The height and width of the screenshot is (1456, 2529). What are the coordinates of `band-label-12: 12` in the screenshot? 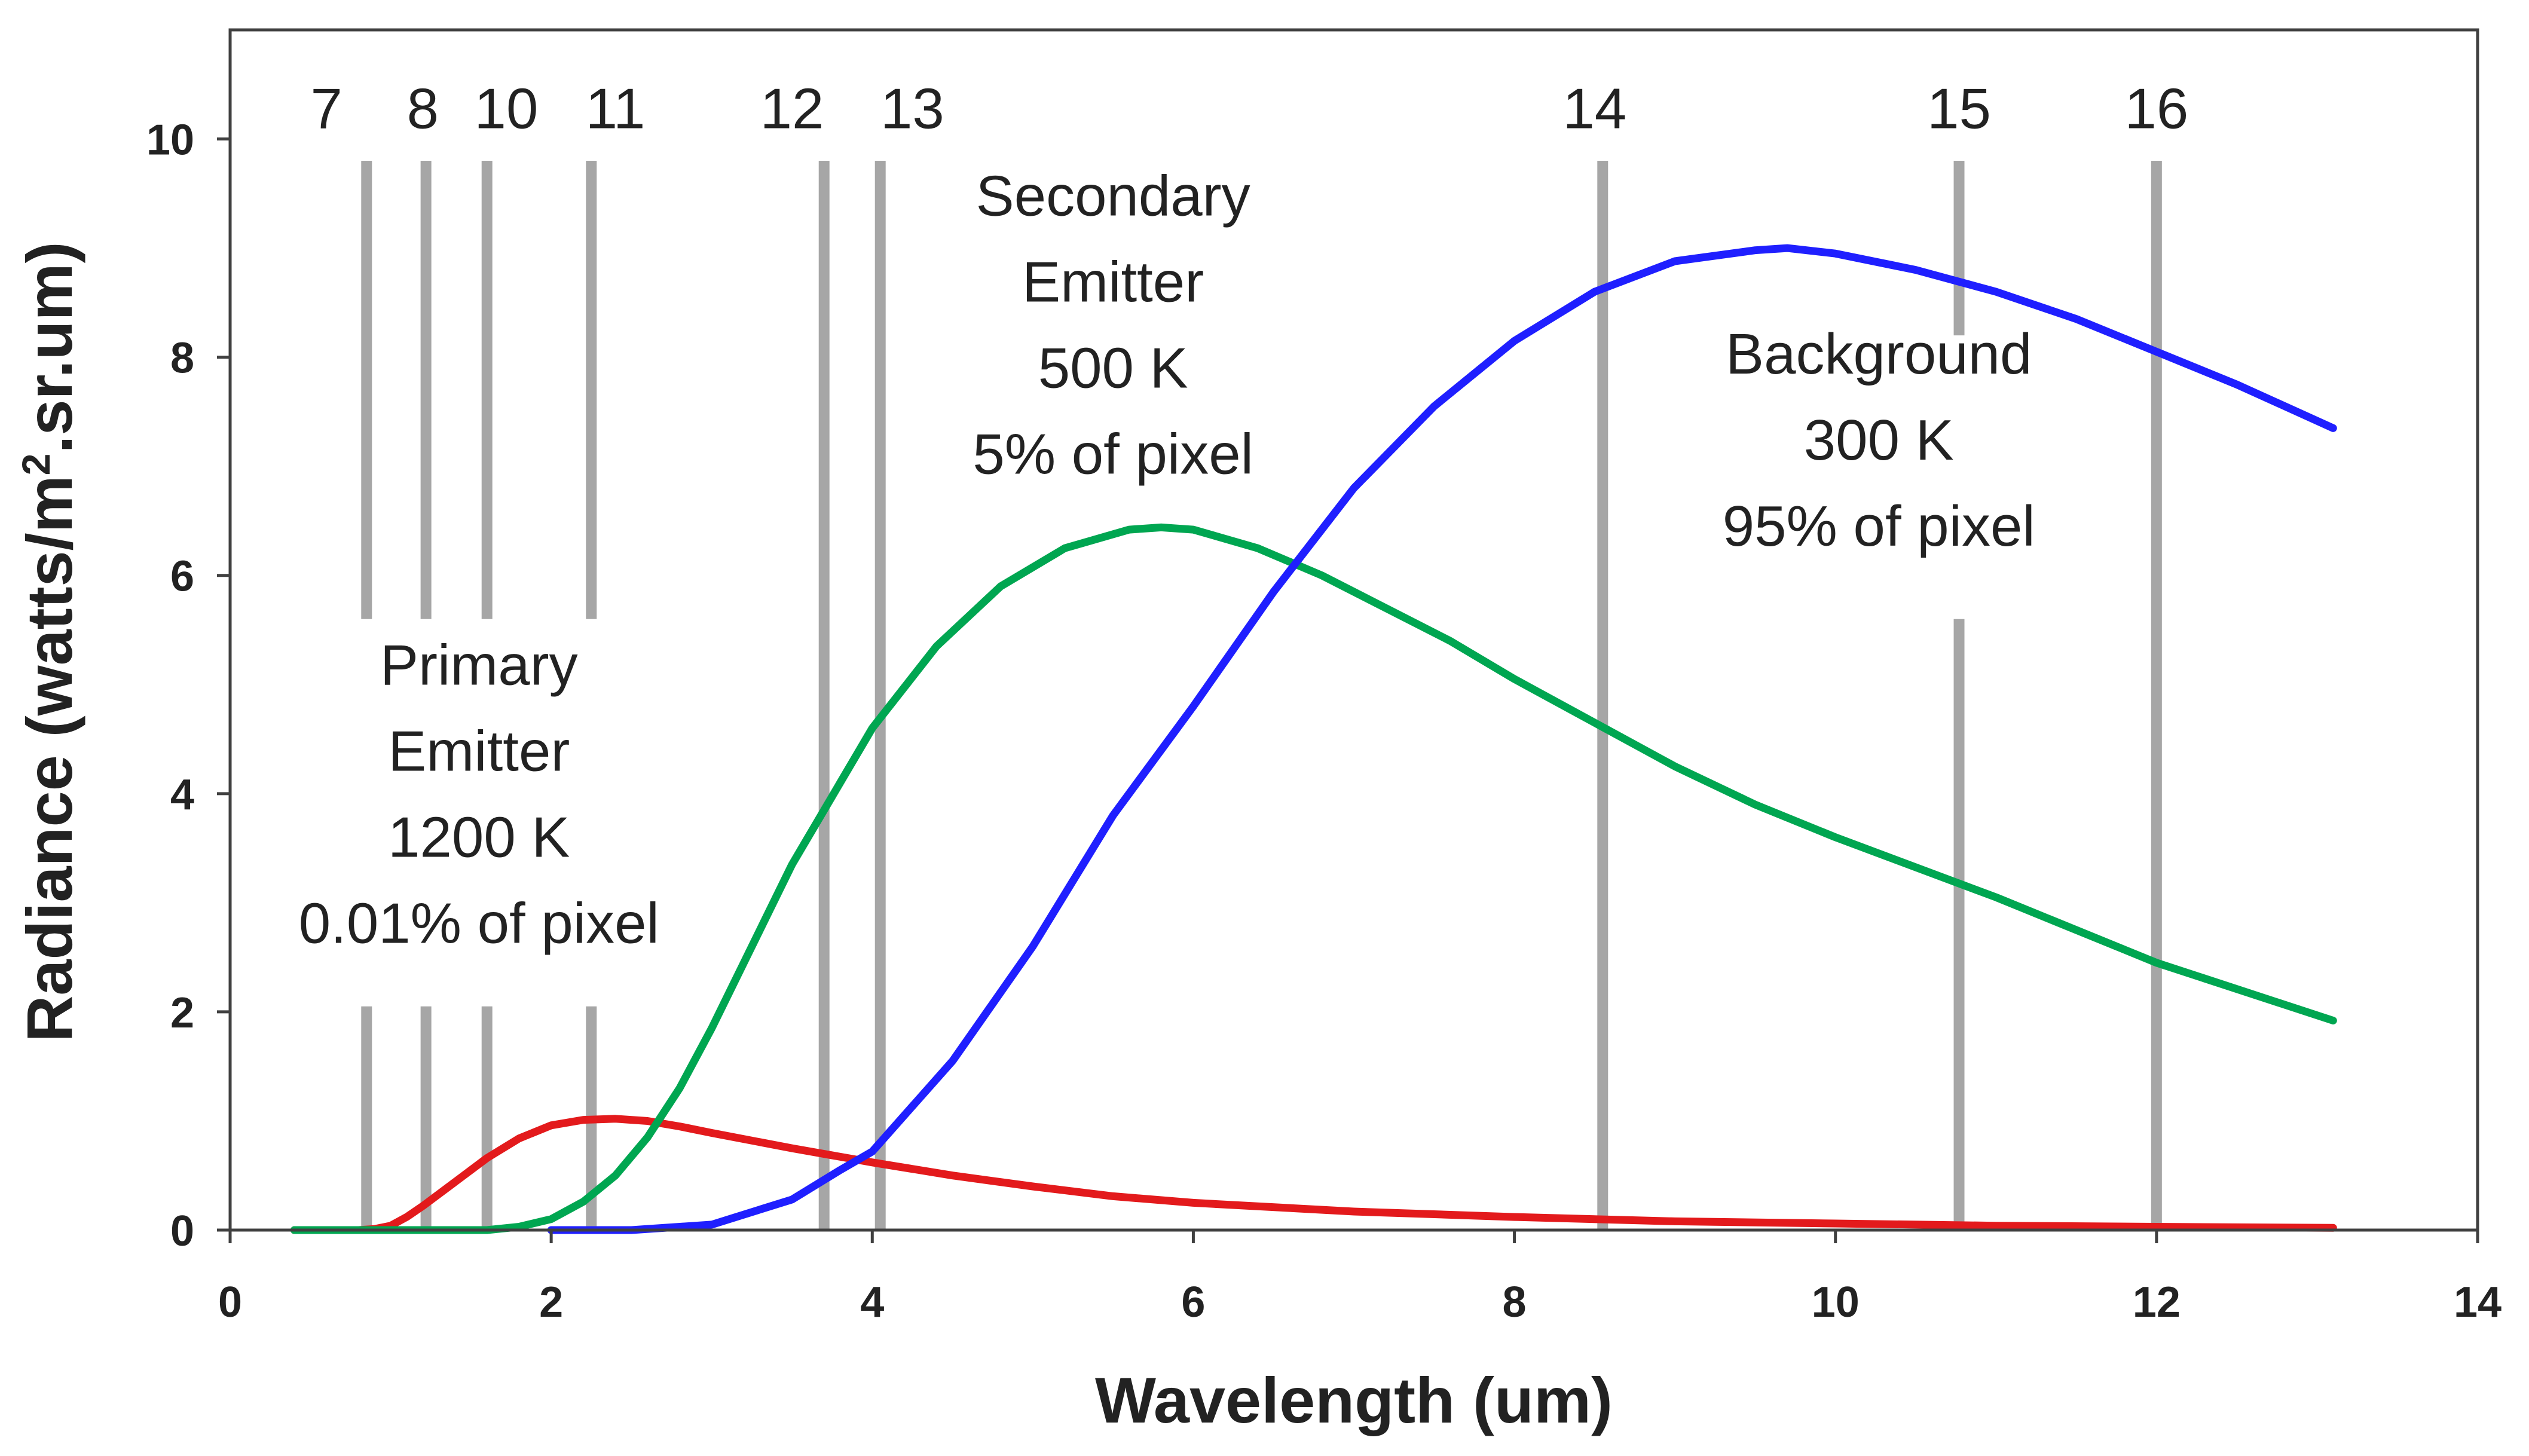 It's located at (792, 109).